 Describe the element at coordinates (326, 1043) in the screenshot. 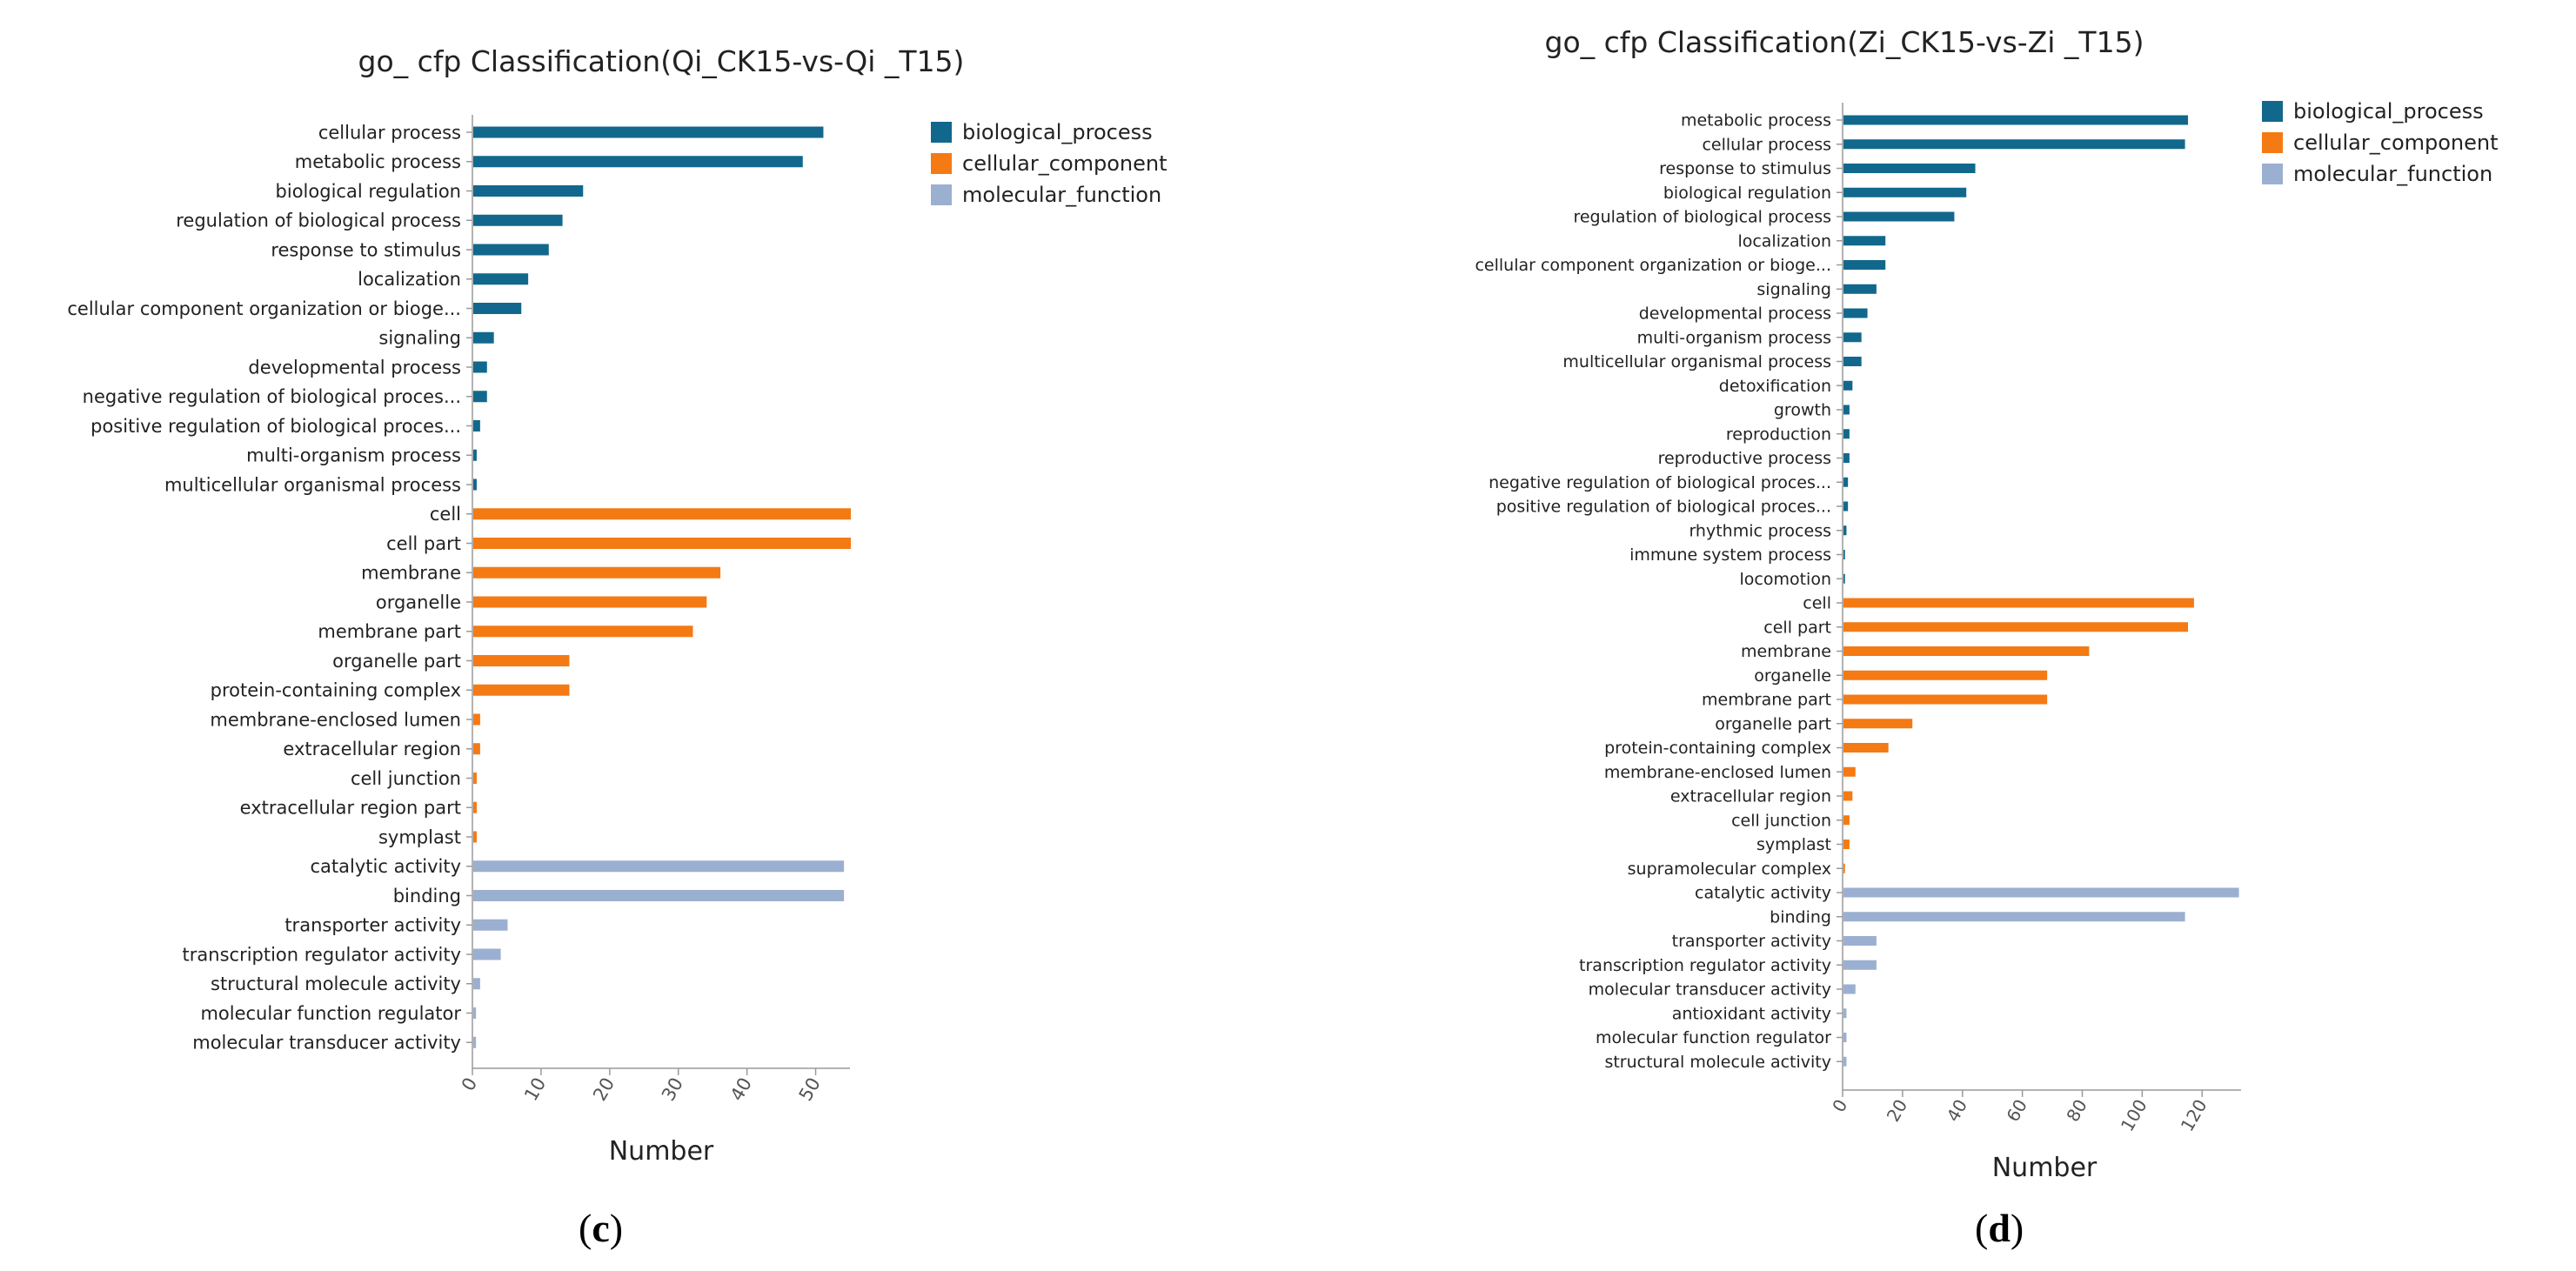

I see `category-label: molecular transducer activity` at that location.